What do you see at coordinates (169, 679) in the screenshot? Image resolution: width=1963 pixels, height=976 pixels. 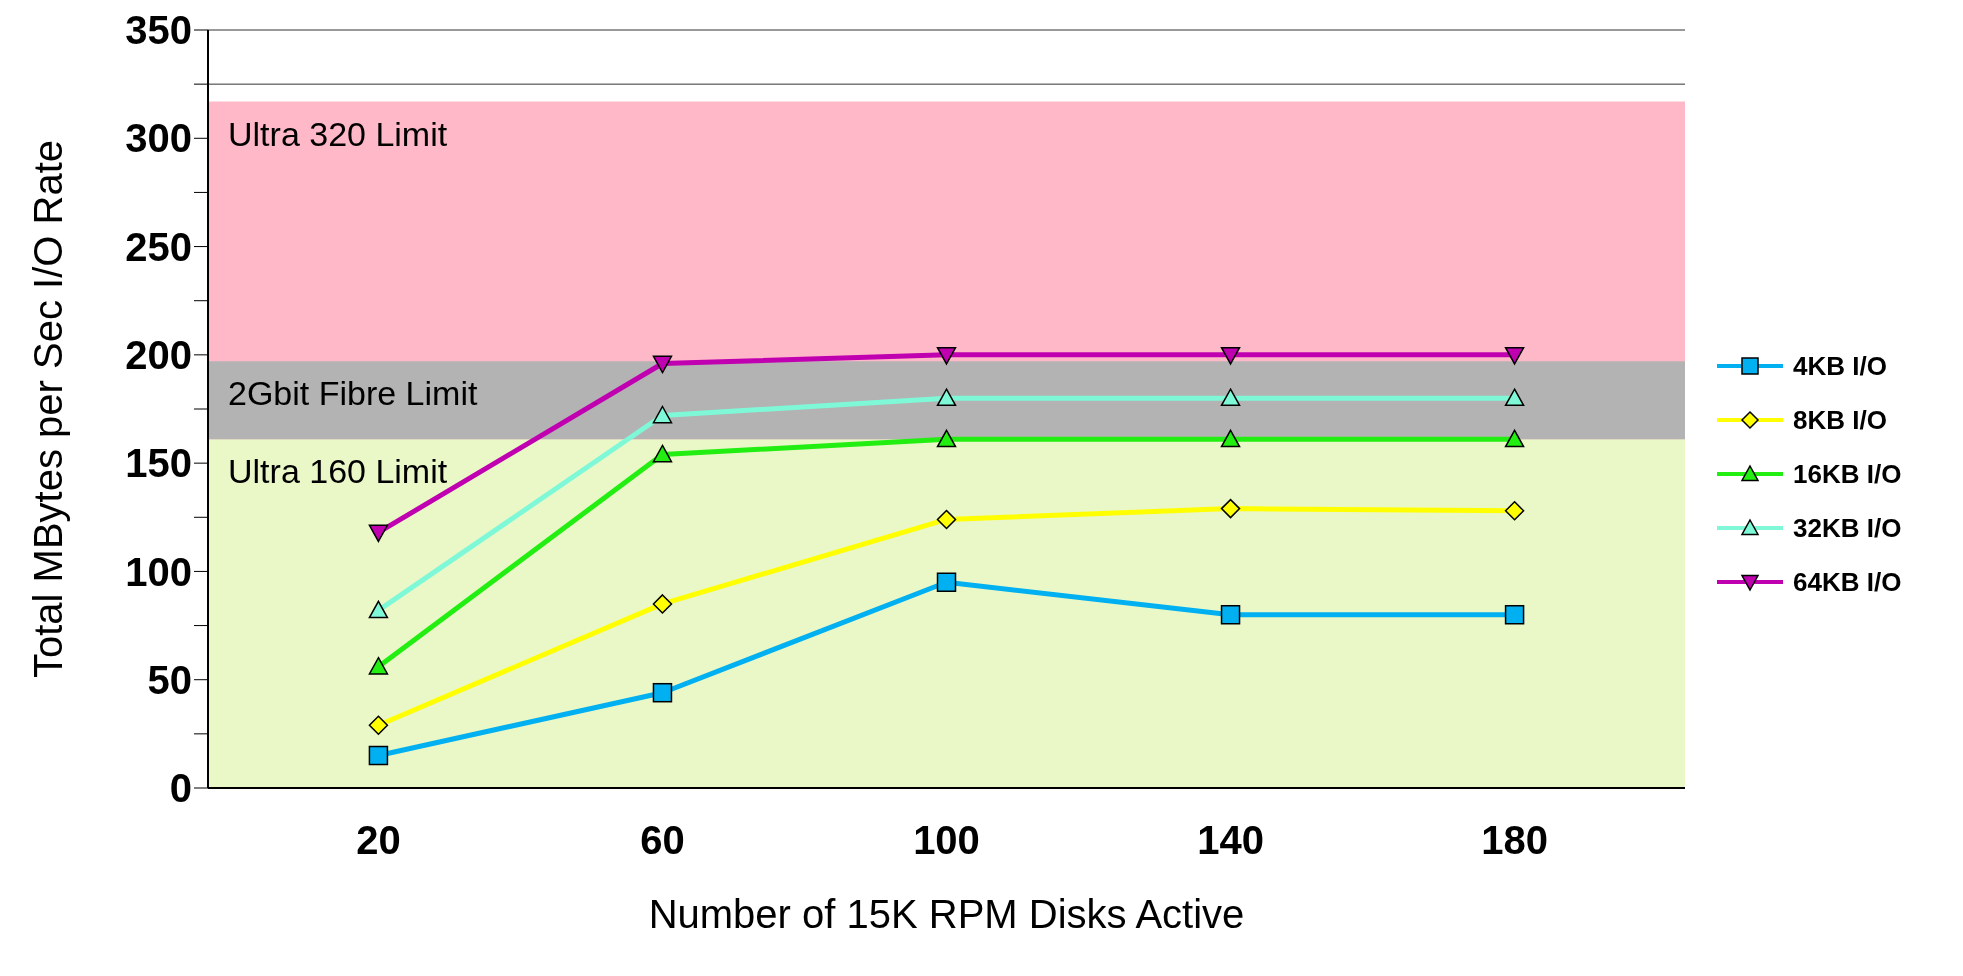 I see `y-tick-label: 50` at bounding box center [169, 679].